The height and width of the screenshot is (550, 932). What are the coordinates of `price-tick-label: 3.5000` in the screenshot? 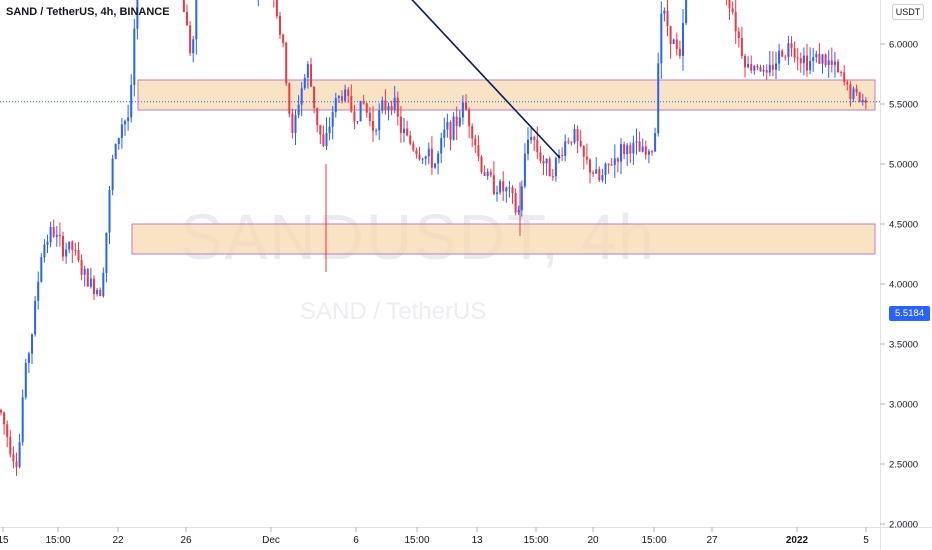 It's located at (903, 345).